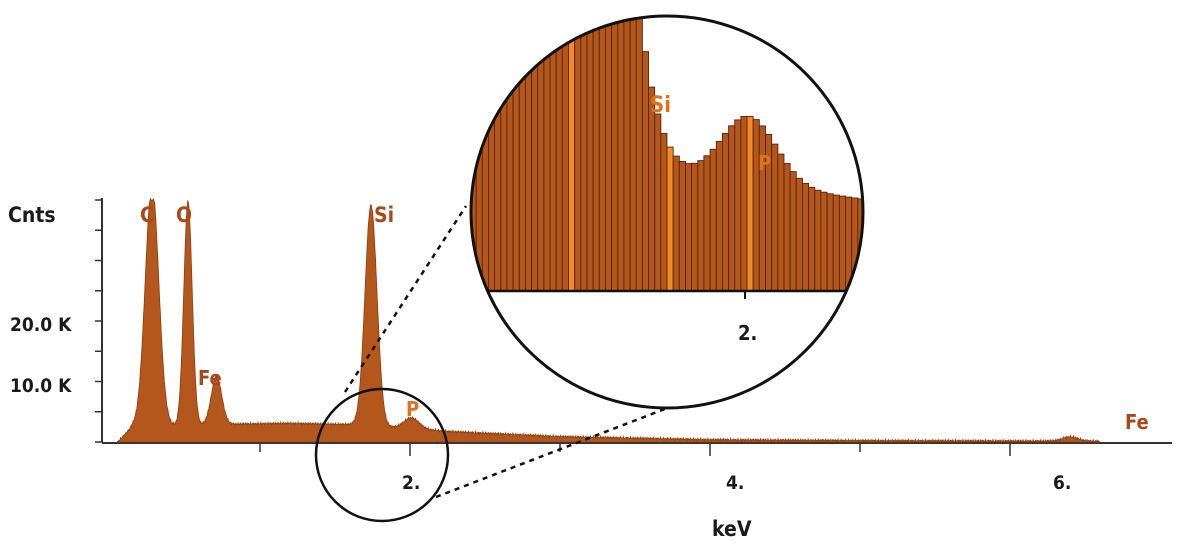 The height and width of the screenshot is (544, 1178). What do you see at coordinates (32, 215) in the screenshot?
I see `y-axis-label: Cnts` at bounding box center [32, 215].